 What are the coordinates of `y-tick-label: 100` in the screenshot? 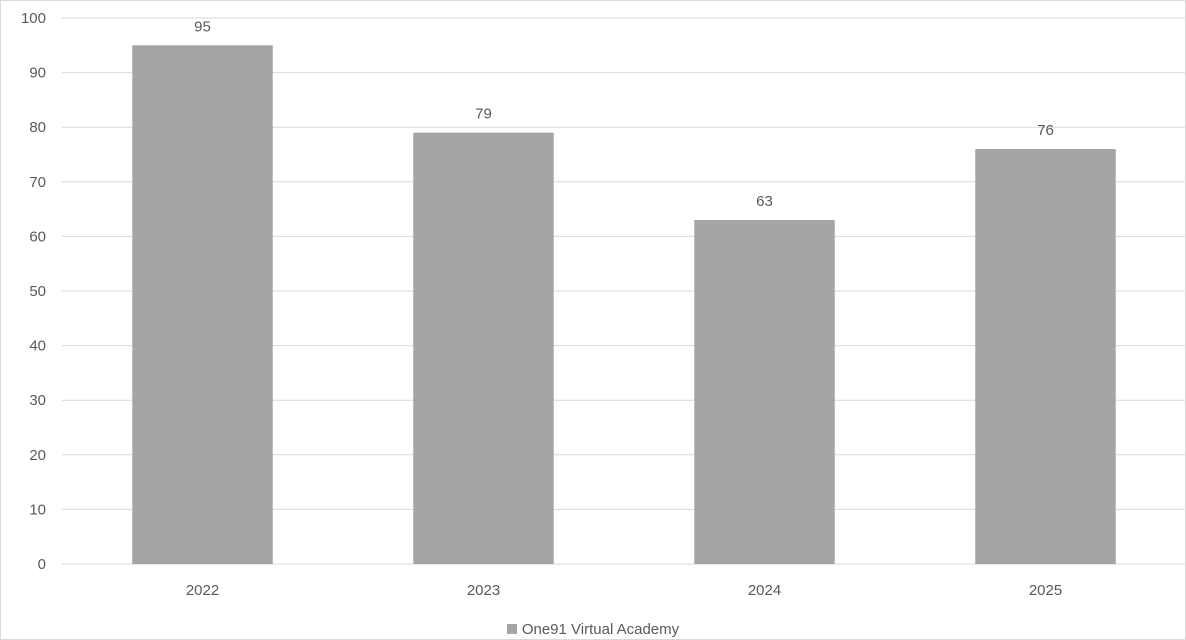 It's located at (33, 18).